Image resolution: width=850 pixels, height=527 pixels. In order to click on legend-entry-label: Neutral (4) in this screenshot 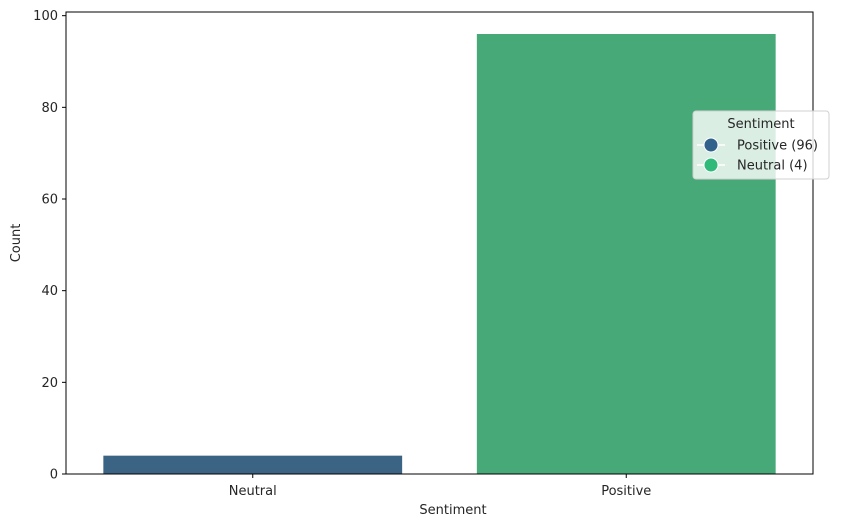, I will do `click(772, 166)`.